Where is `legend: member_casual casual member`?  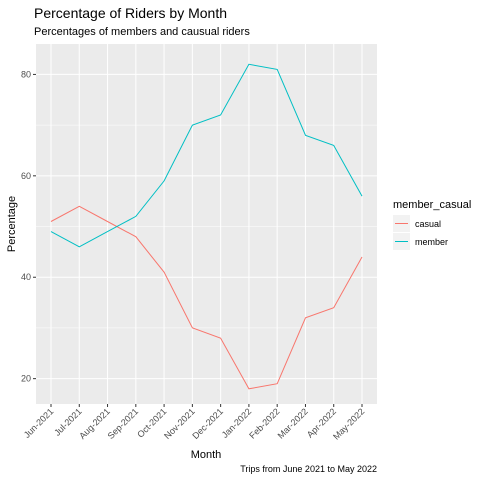 legend: member_casual casual member is located at coordinates (432, 224).